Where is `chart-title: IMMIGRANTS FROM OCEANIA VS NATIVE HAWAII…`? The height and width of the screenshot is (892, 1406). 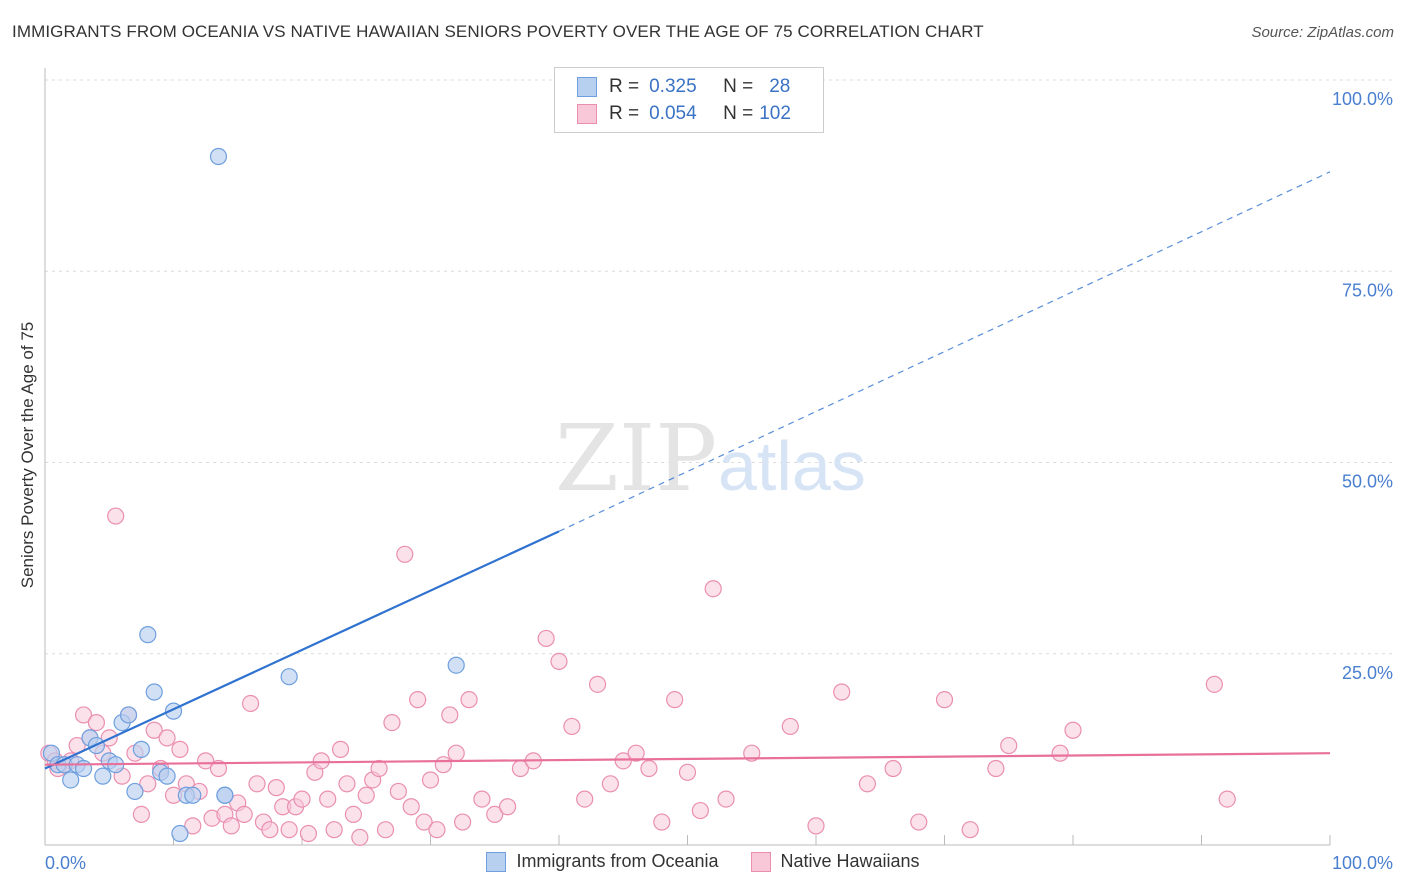 chart-title: IMMIGRANTS FROM OCEANIA VS NATIVE HAWAII… is located at coordinates (498, 31).